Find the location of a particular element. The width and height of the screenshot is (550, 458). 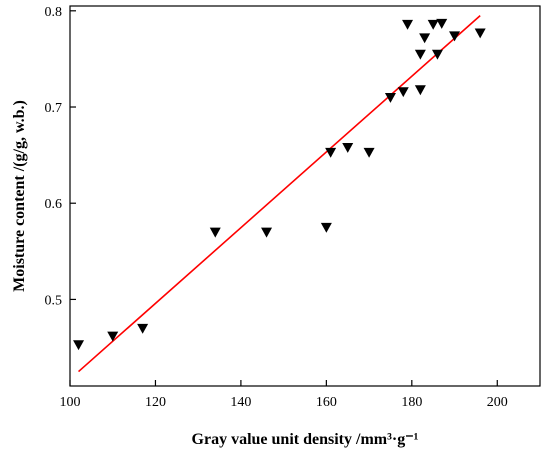

y-tick-label: 0.6 is located at coordinates (54, 204).